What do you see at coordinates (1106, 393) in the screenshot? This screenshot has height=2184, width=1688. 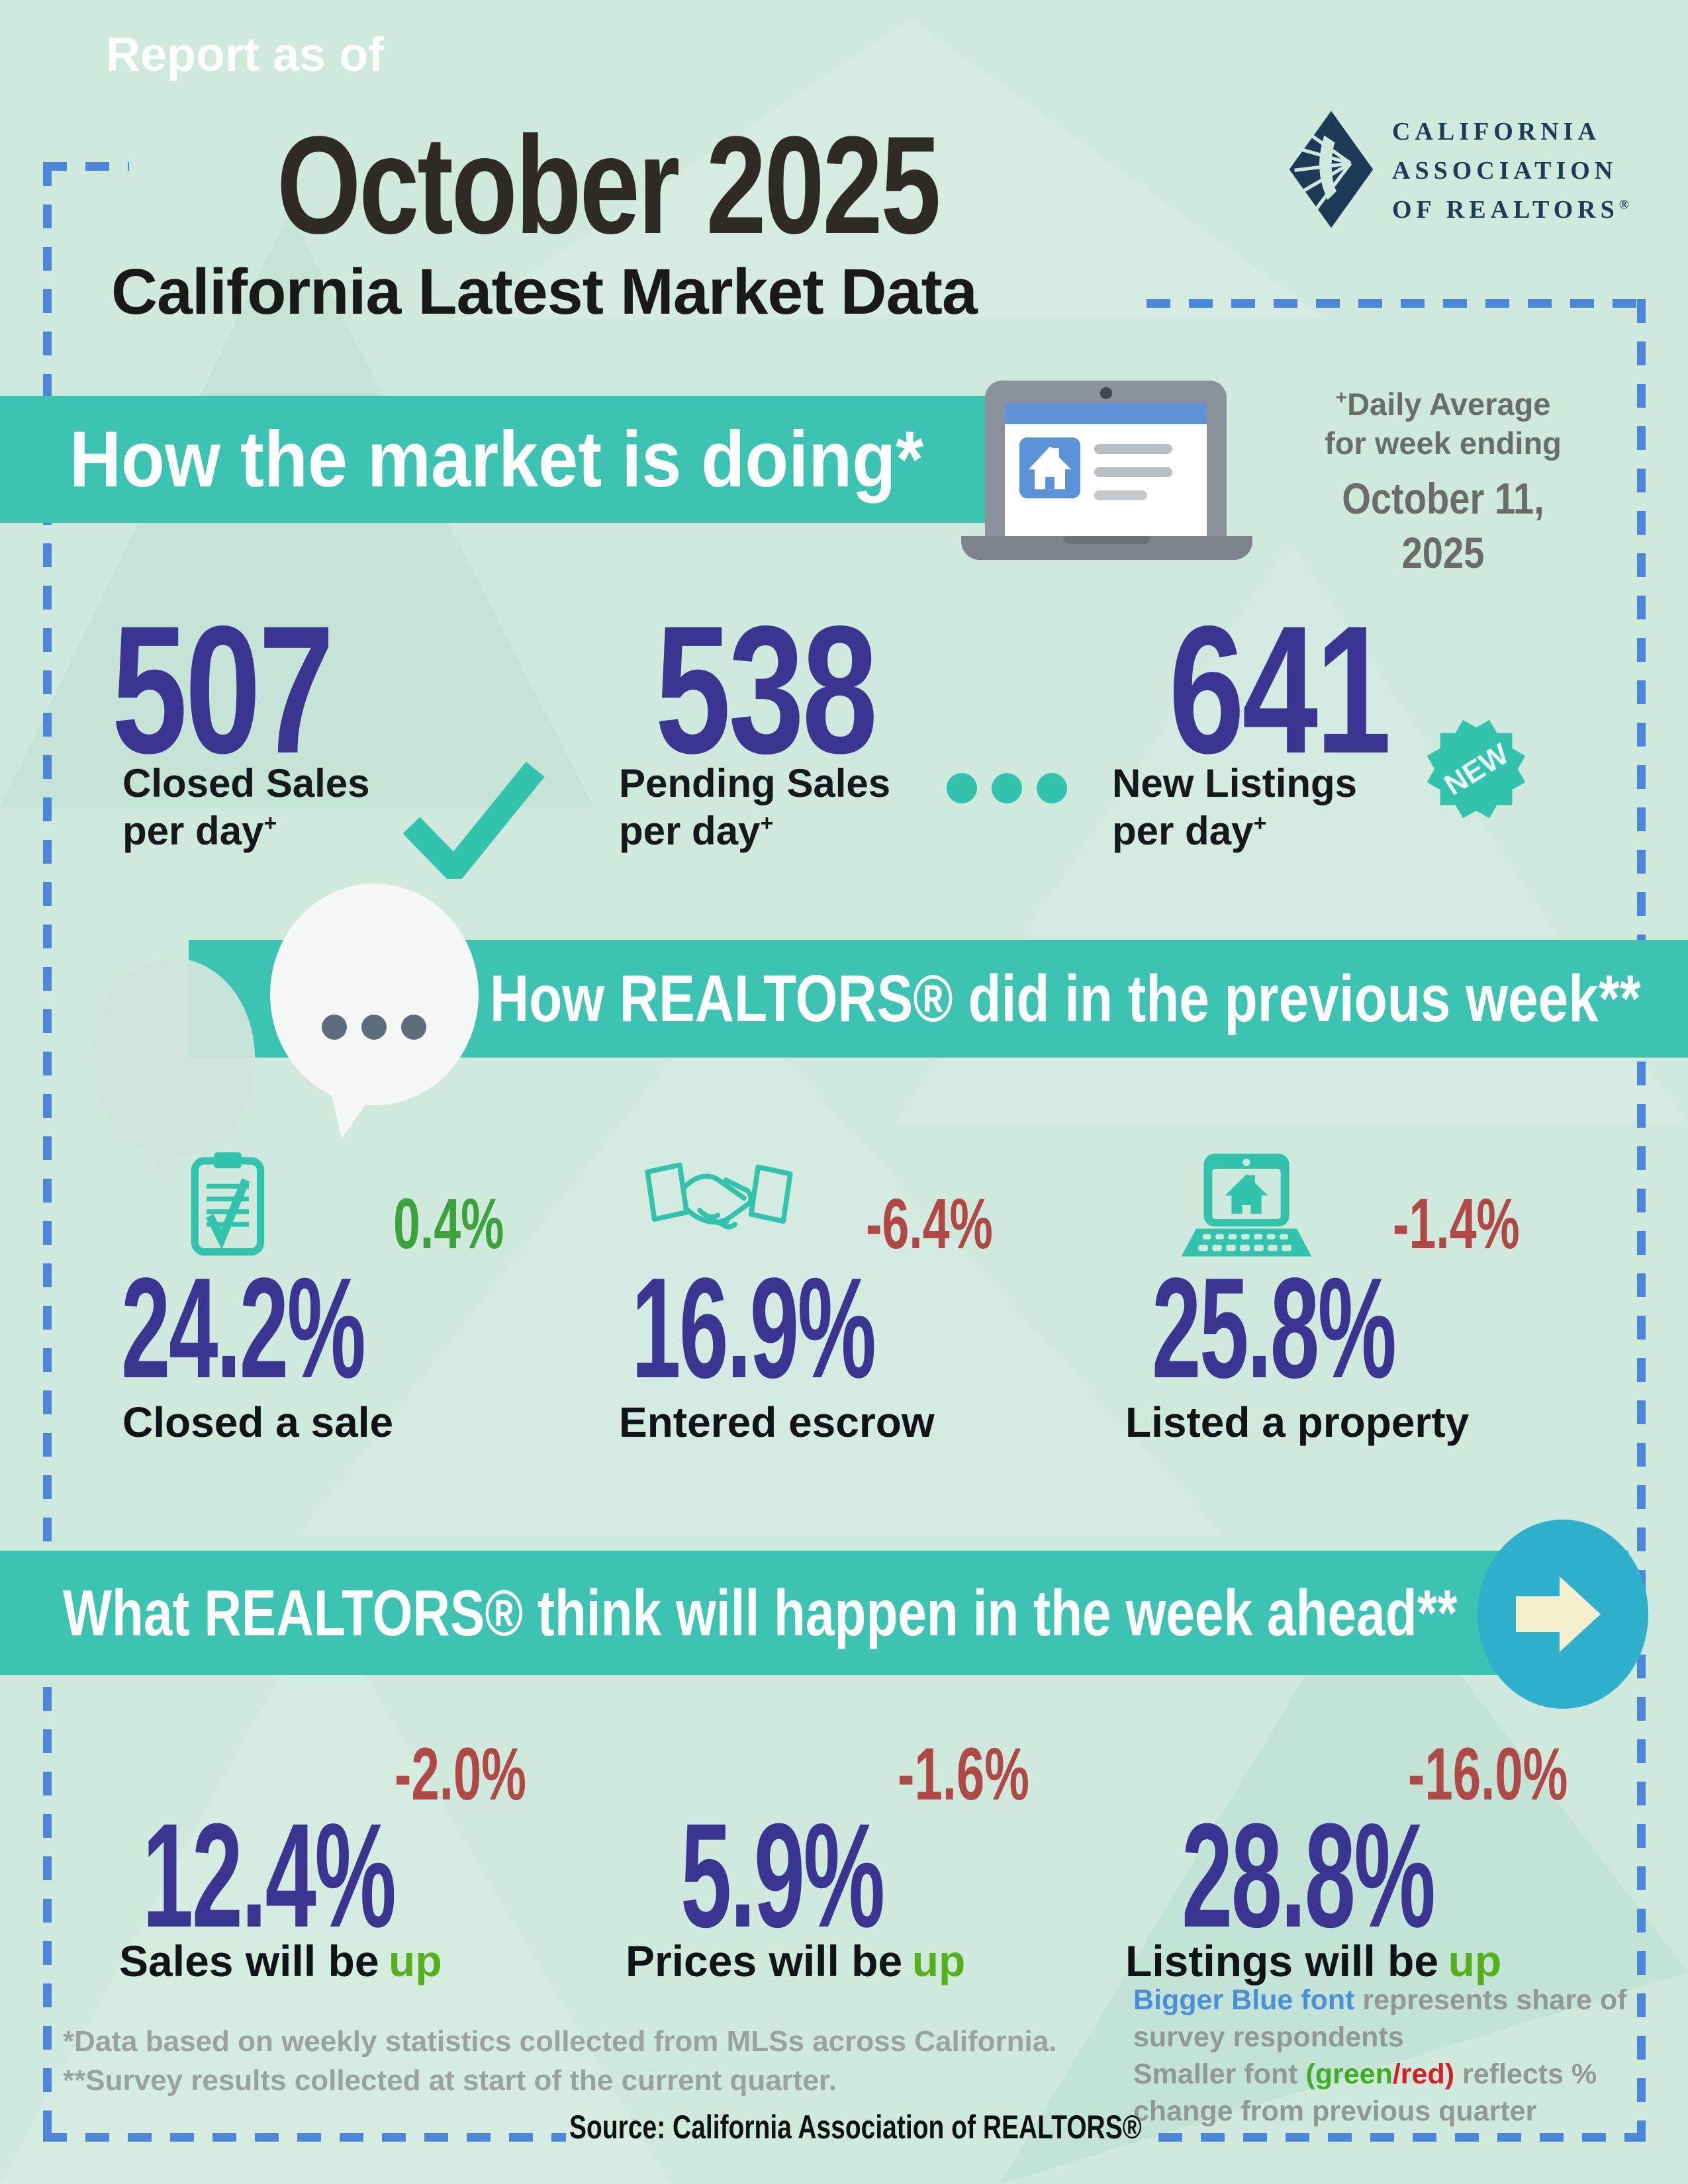 I see `laptop-webcam-dot` at bounding box center [1106, 393].